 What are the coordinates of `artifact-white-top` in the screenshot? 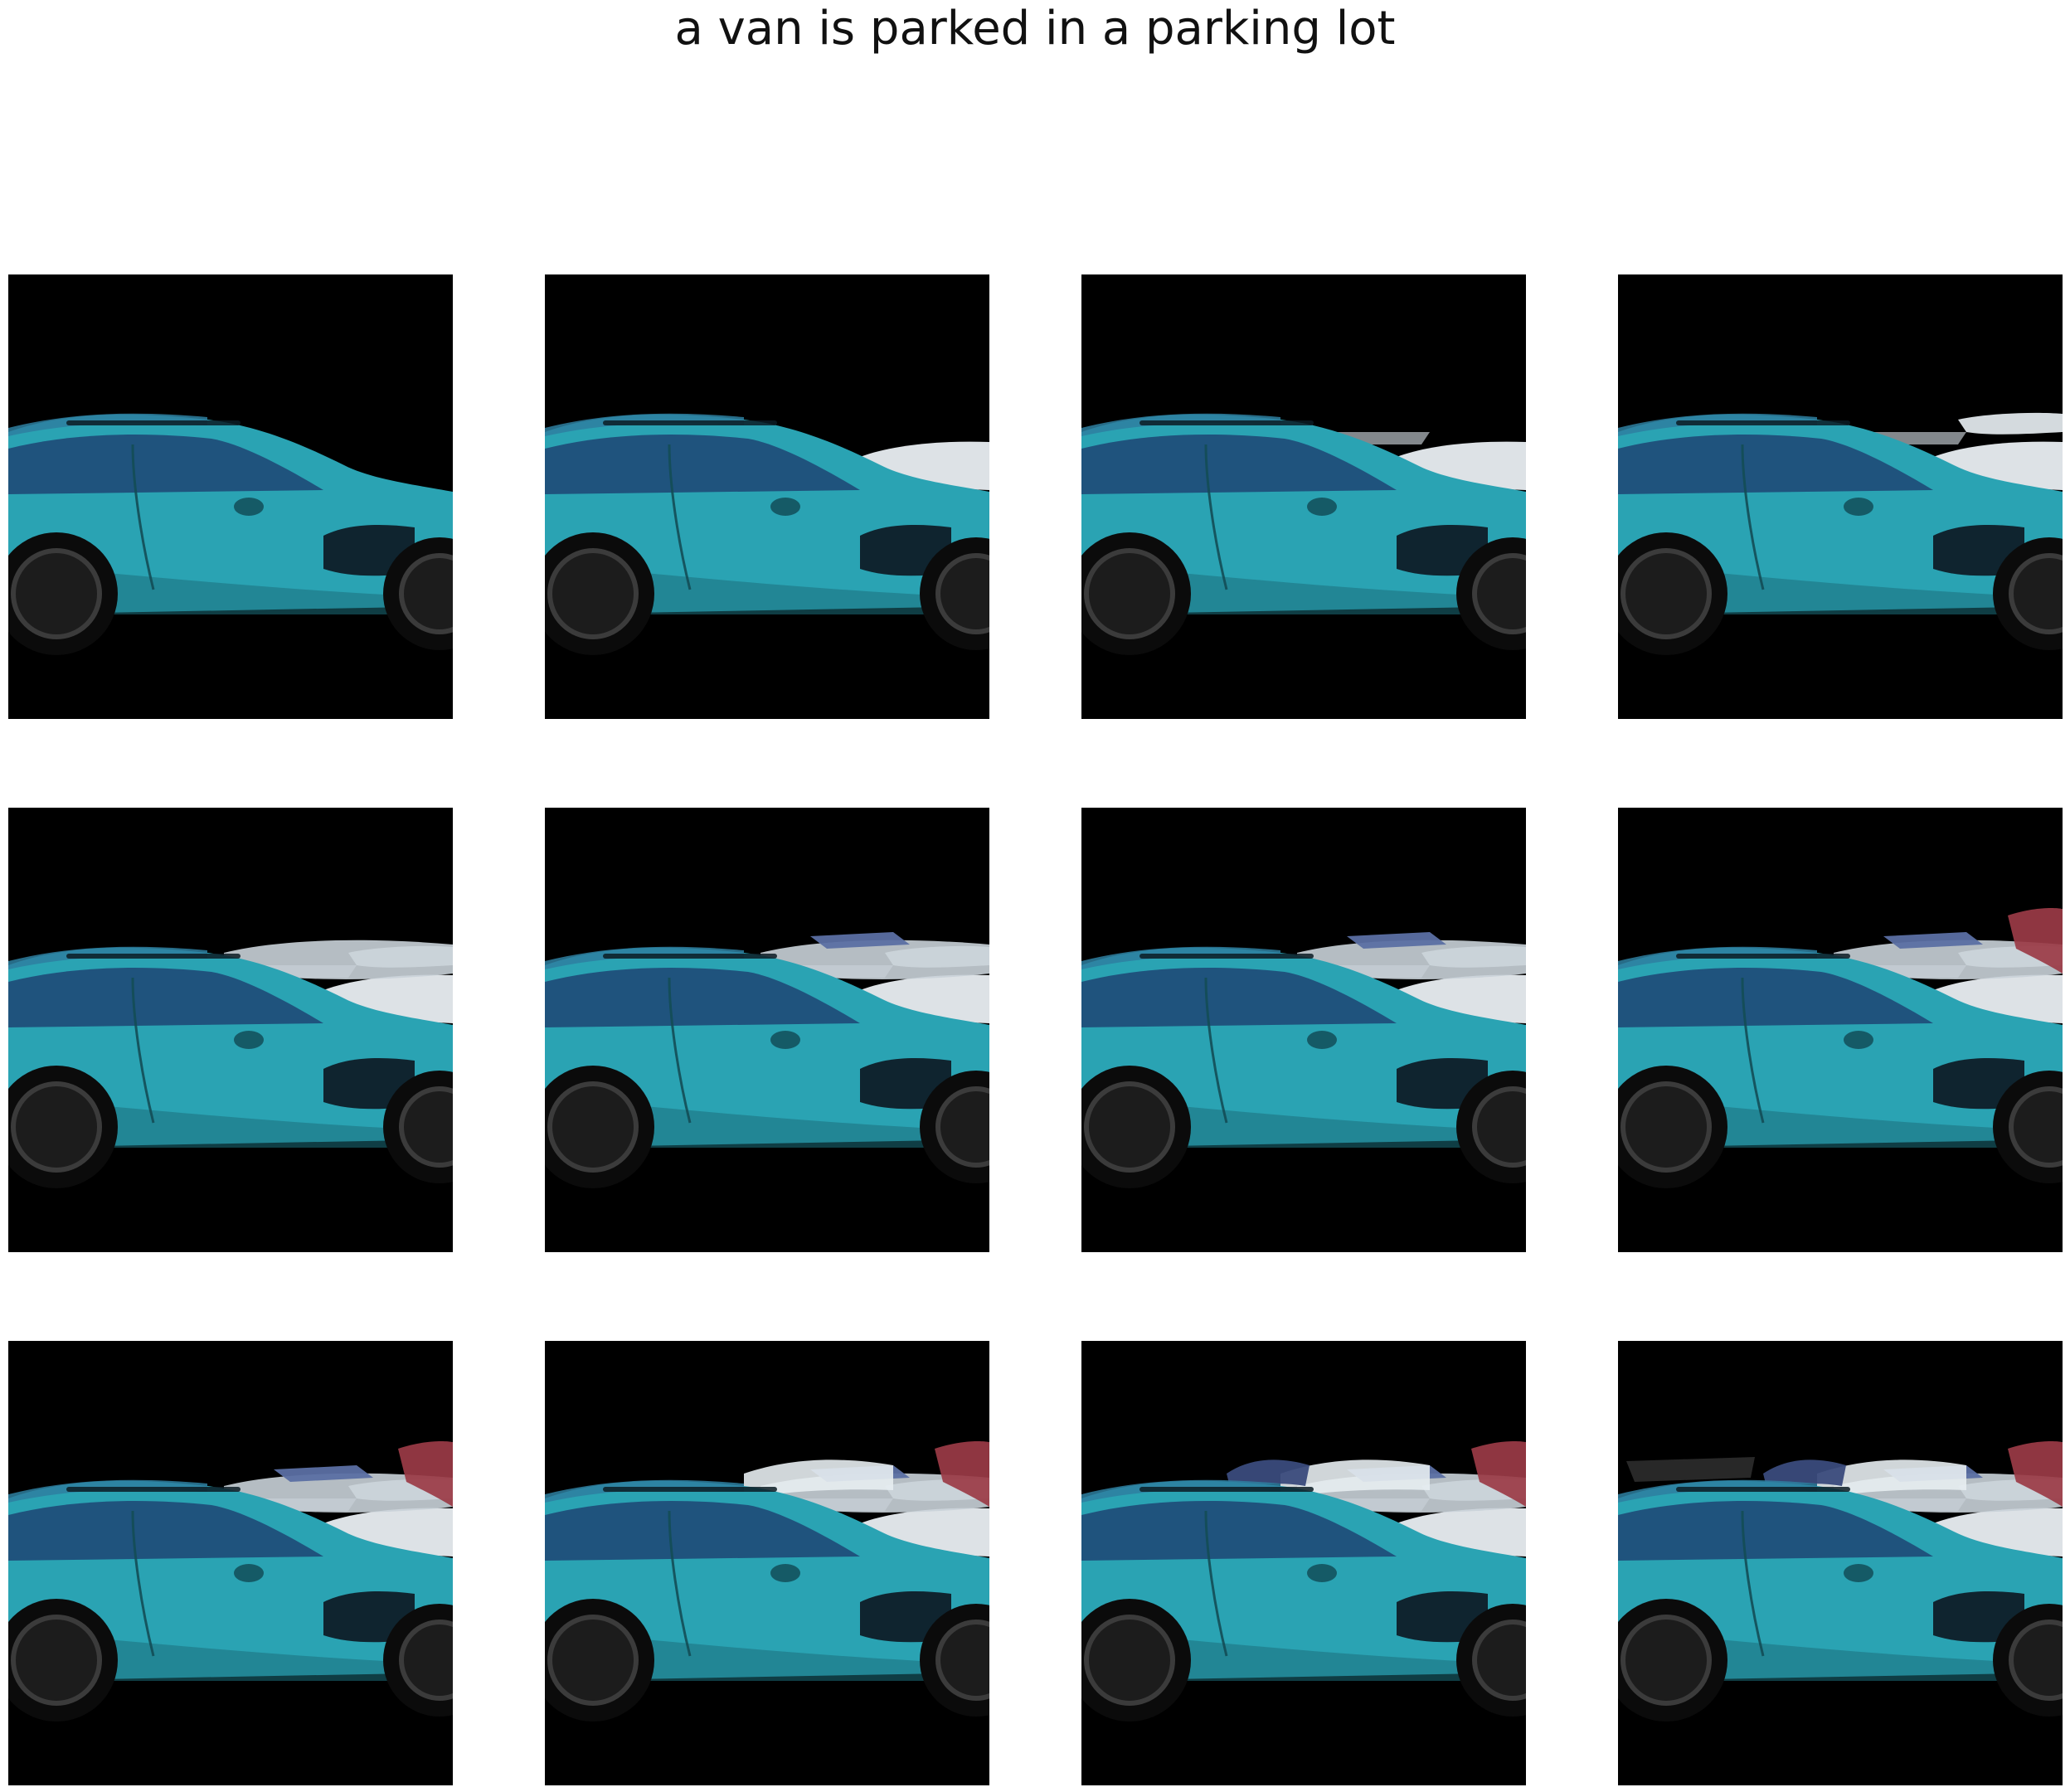 It's located at (2010, 423).